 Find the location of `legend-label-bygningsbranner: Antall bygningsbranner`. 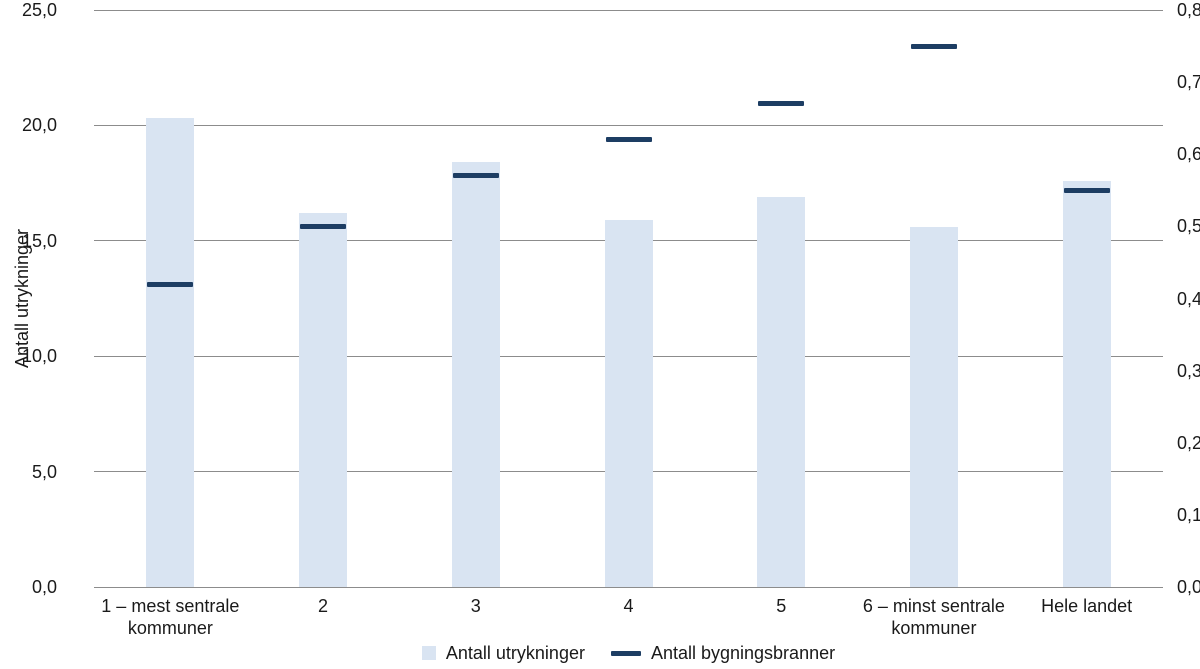

legend-label-bygningsbranner: Antall bygningsbranner is located at coordinates (743, 652).